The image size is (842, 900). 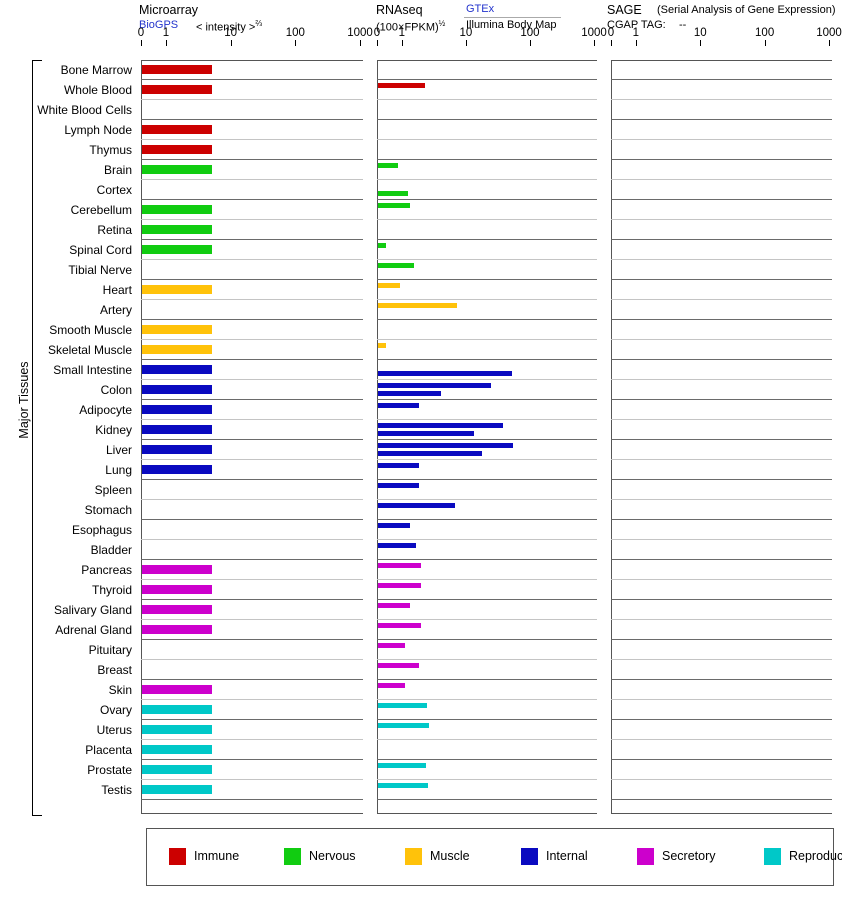 What do you see at coordinates (217, 856) in the screenshot?
I see `legend-label: Immune` at bounding box center [217, 856].